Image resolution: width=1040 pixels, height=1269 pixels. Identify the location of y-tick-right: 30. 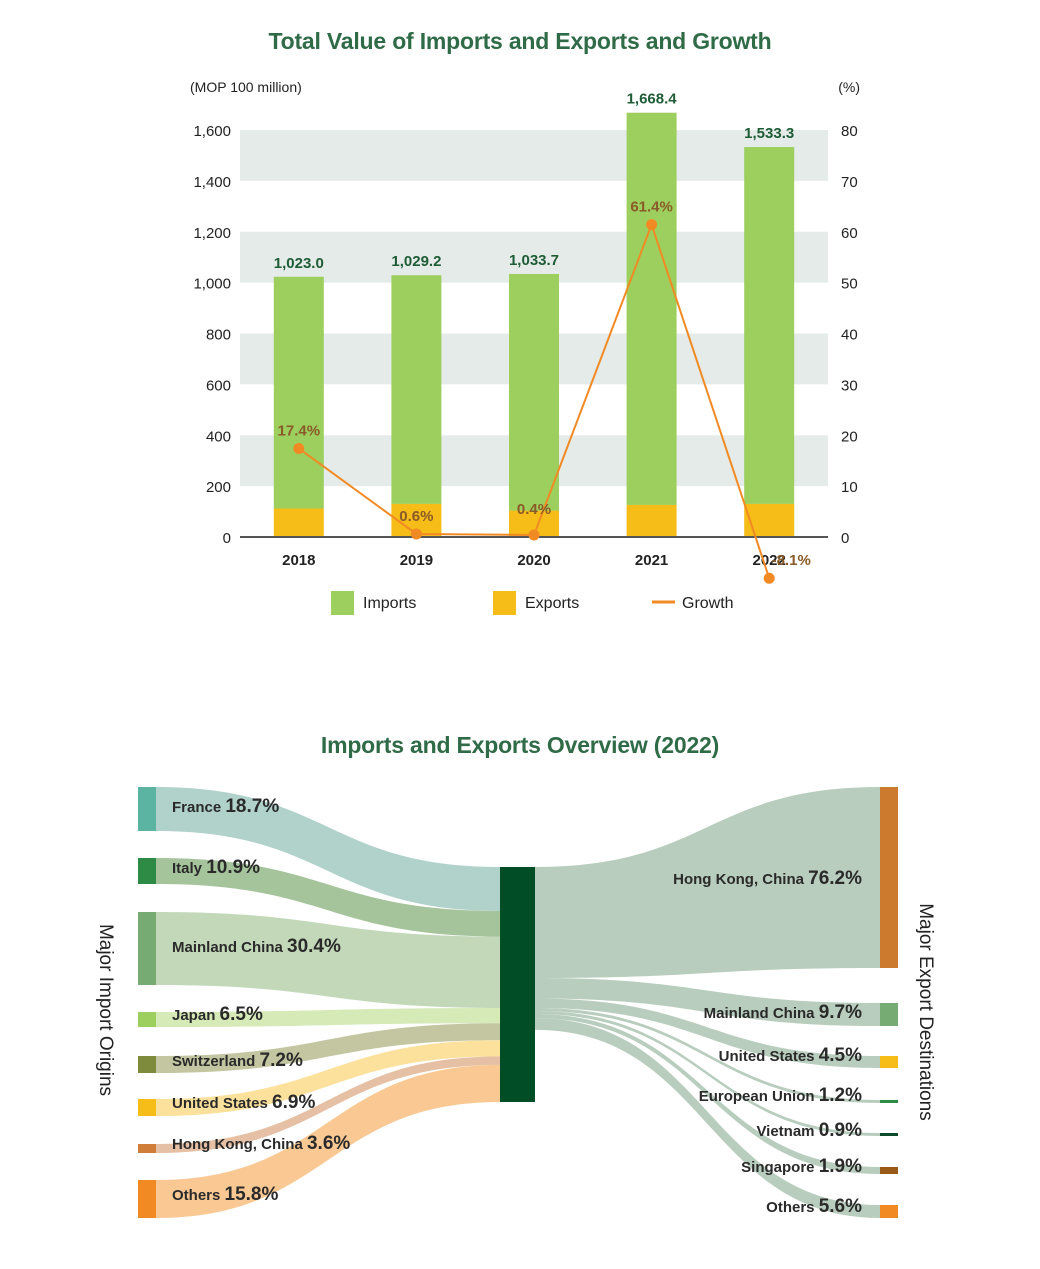
(849, 385).